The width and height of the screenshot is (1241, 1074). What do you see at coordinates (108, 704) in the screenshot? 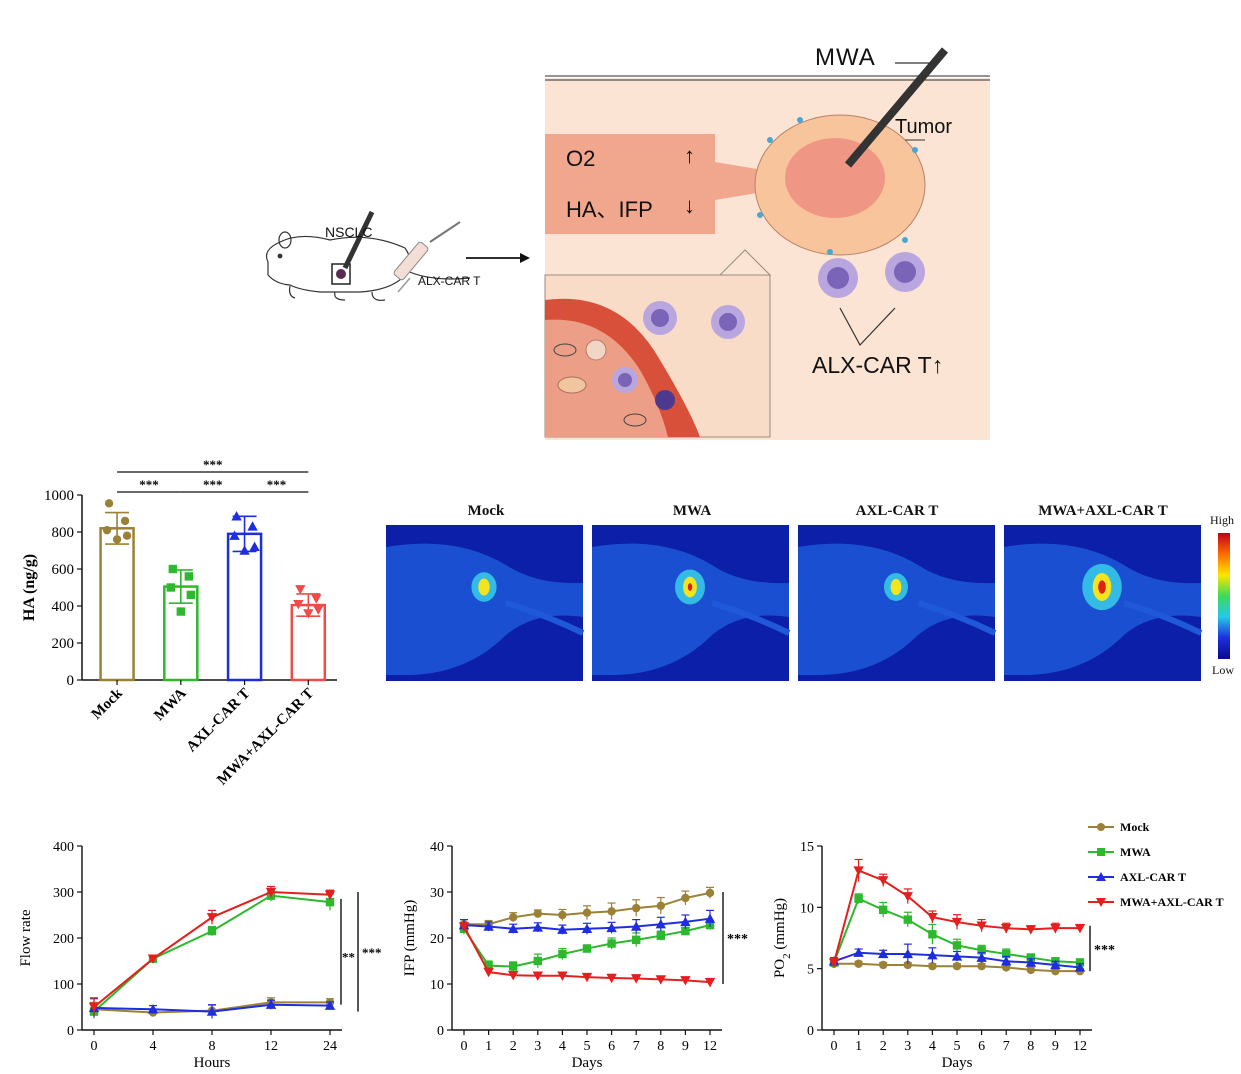
I see `x-tick-label: Mock` at bounding box center [108, 704].